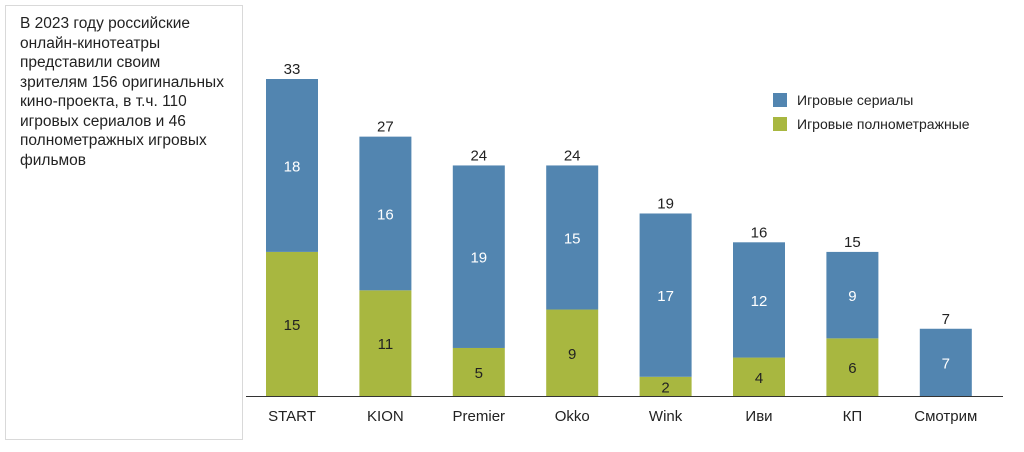 The height and width of the screenshot is (452, 1024). What do you see at coordinates (855, 100) in the screenshot?
I see `legend-label-series: Игровые сериалы` at bounding box center [855, 100].